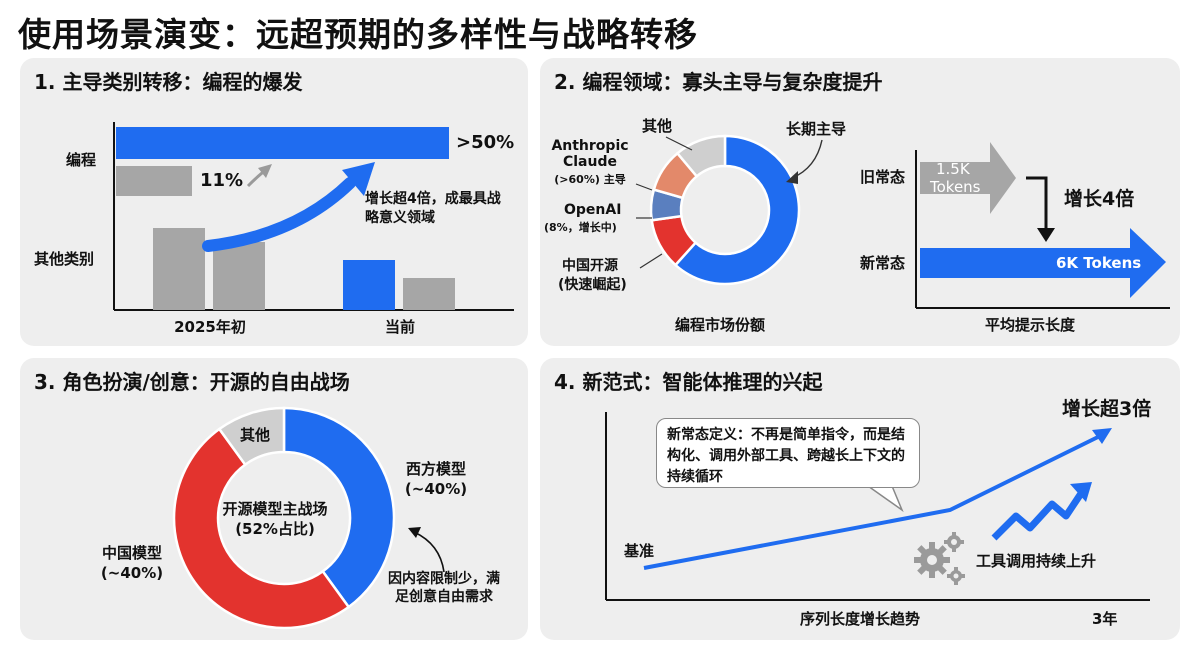  I want to click on gear-icon, so click(939, 558).